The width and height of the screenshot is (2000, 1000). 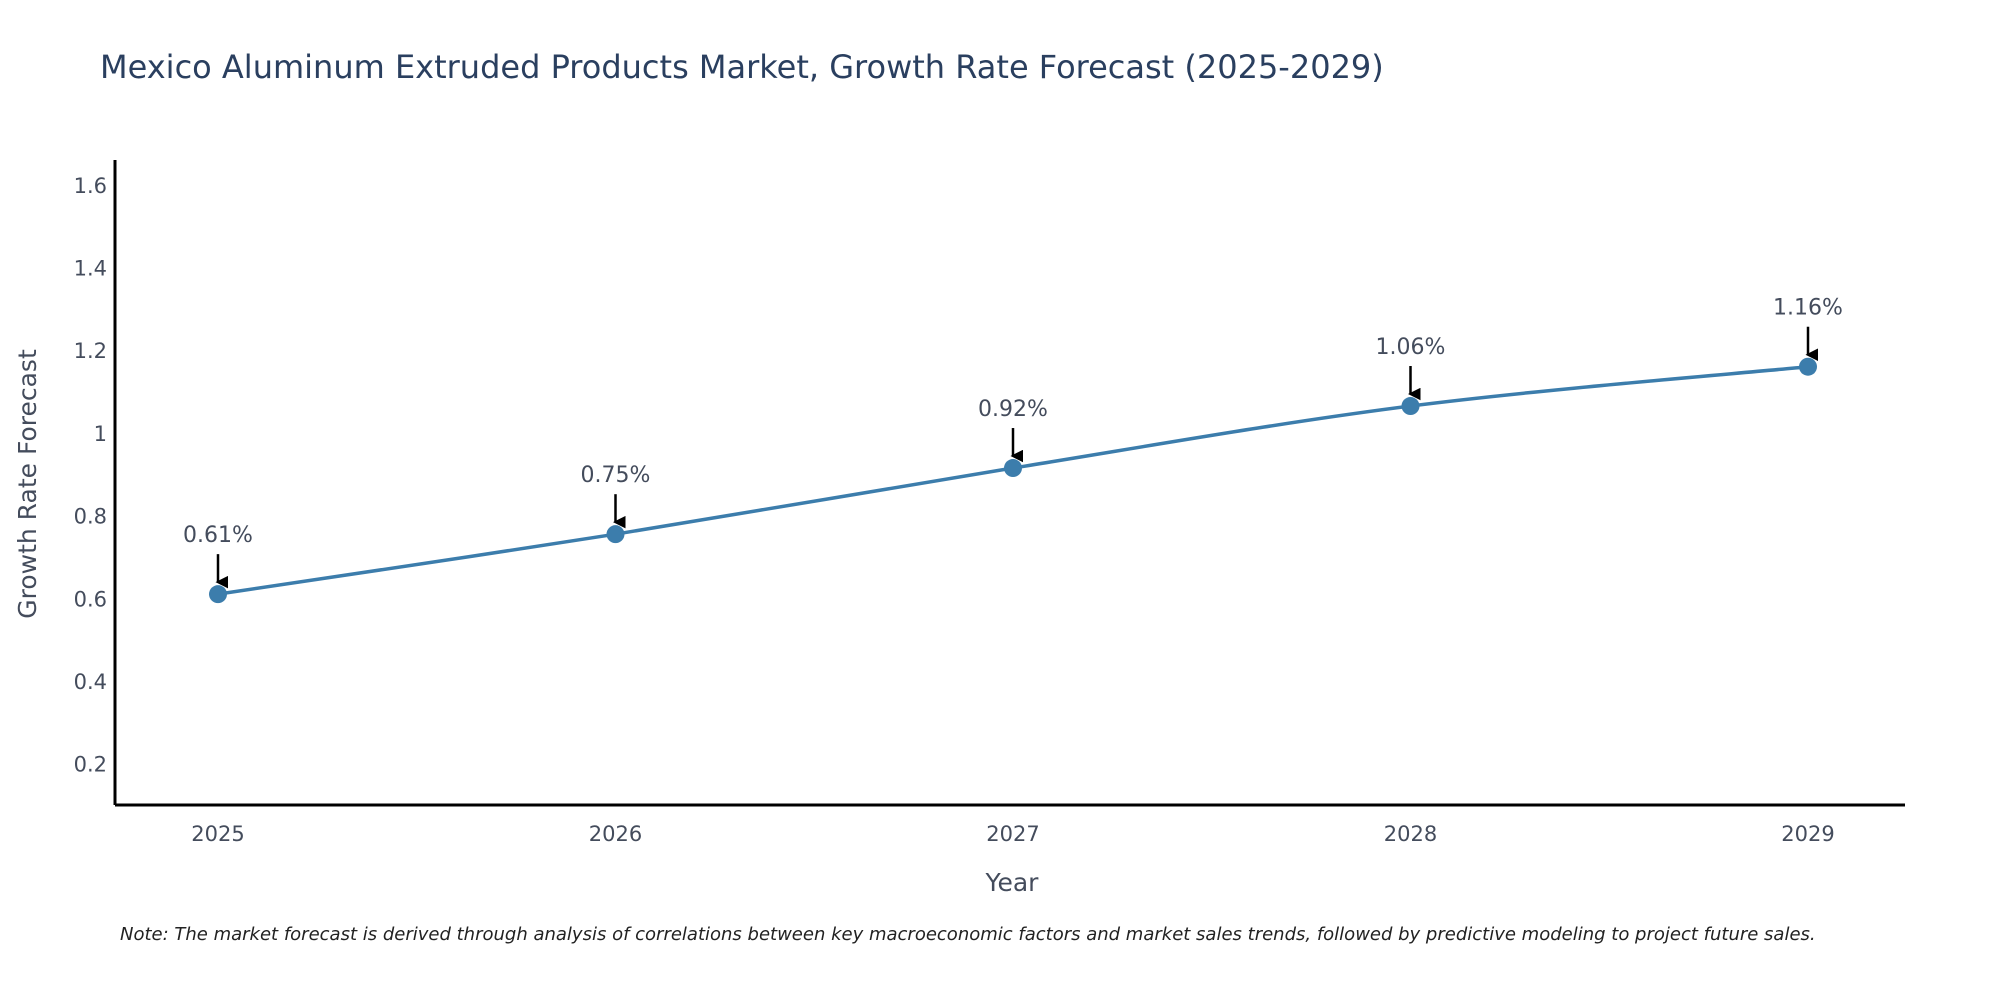 What do you see at coordinates (90, 765) in the screenshot?
I see `y-tick-label: 0.2` at bounding box center [90, 765].